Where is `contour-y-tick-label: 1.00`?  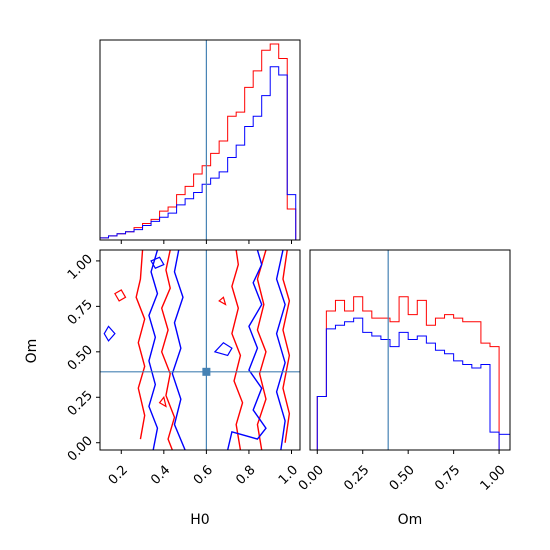 contour-y-tick-label: 1.00 is located at coordinates (80, 267).